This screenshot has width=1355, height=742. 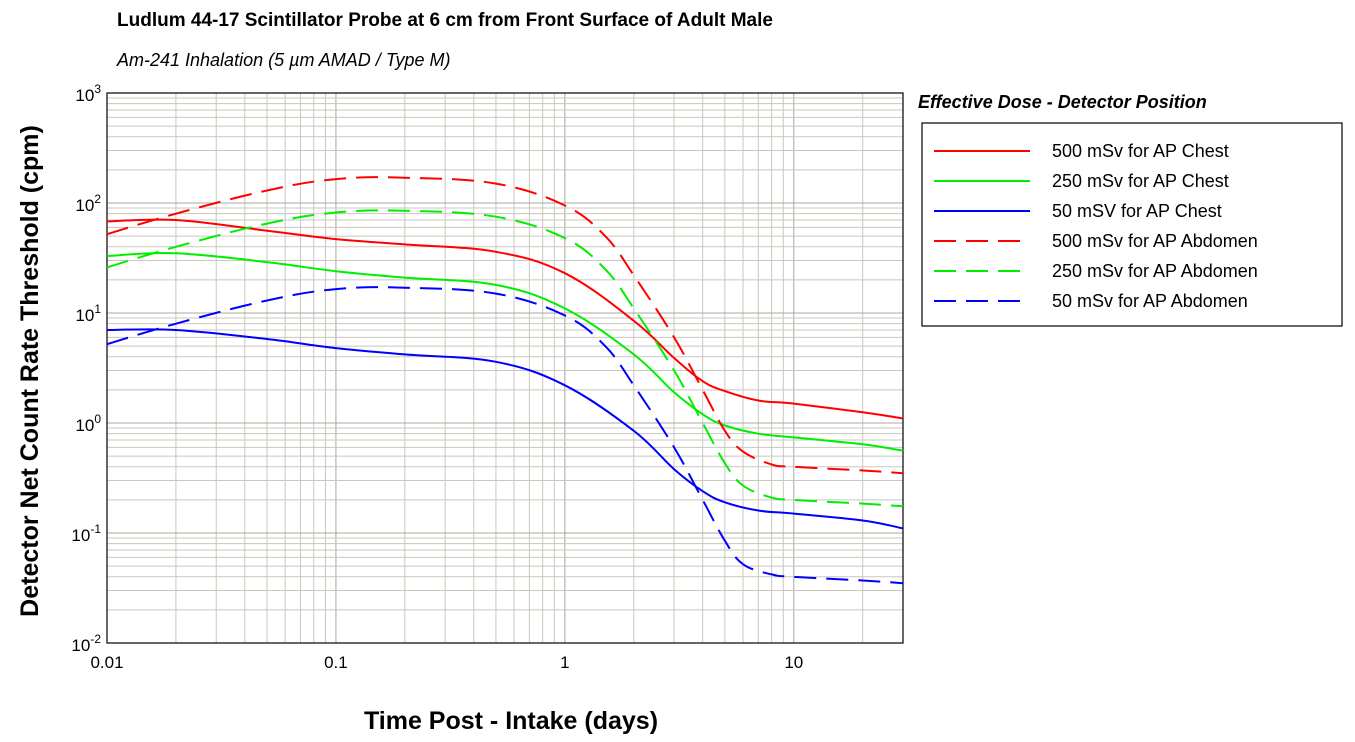 I want to click on chart-subtitle: Am-241 Inhalation (5 µm AMAD / Type M), so click(x=283, y=60).